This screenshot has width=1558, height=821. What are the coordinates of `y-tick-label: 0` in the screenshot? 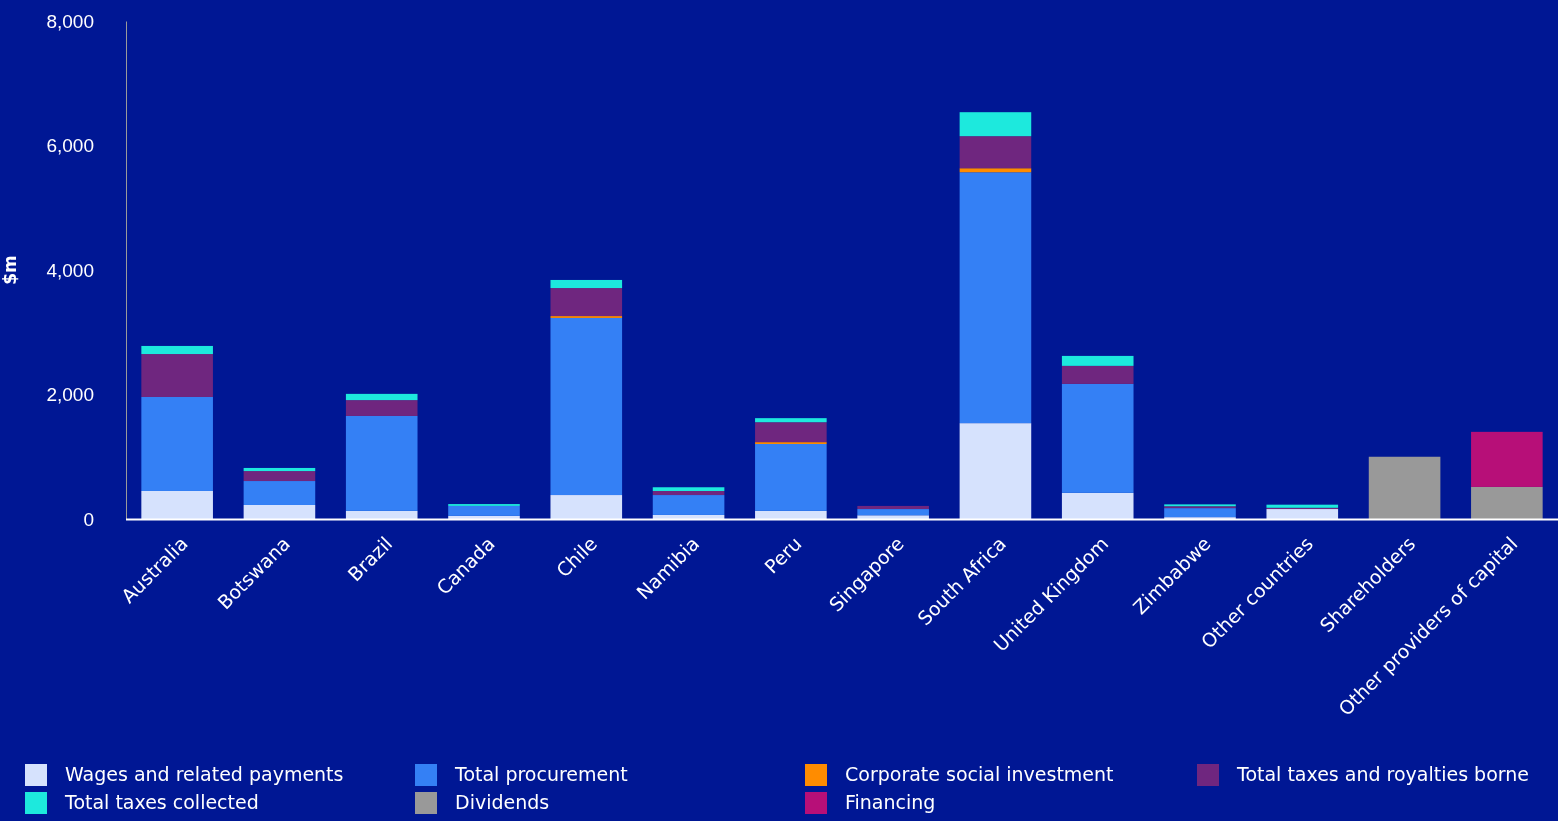 It's located at (88, 519).